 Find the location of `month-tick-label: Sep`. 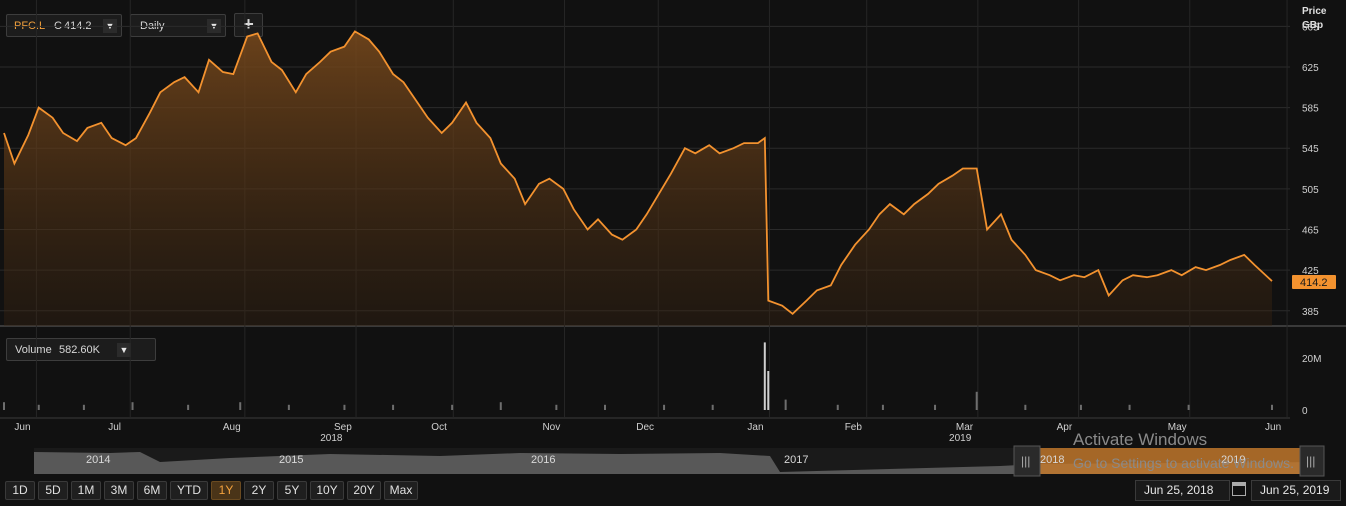

month-tick-label: Sep is located at coordinates (343, 427).